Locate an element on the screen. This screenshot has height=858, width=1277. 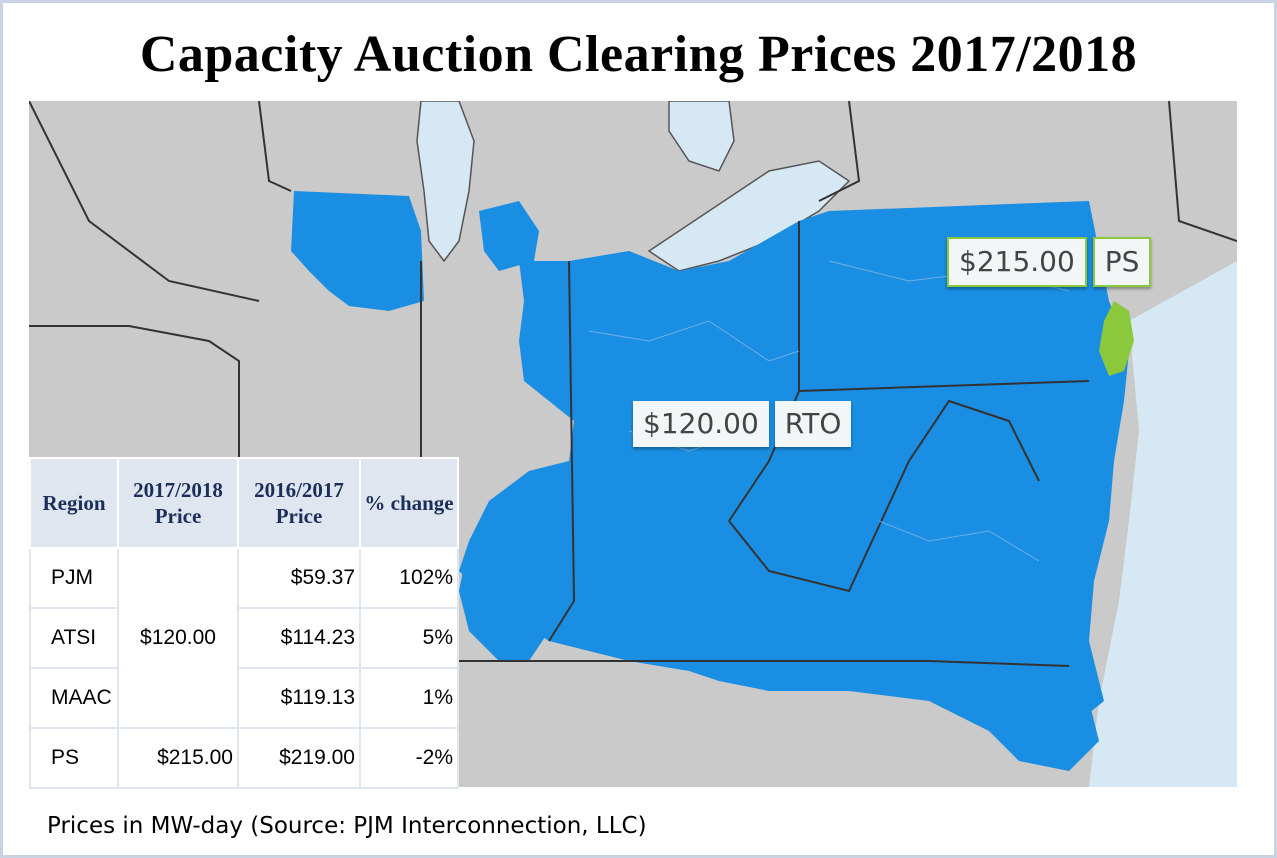
atlantic-ocean is located at coordinates (1163, 524).